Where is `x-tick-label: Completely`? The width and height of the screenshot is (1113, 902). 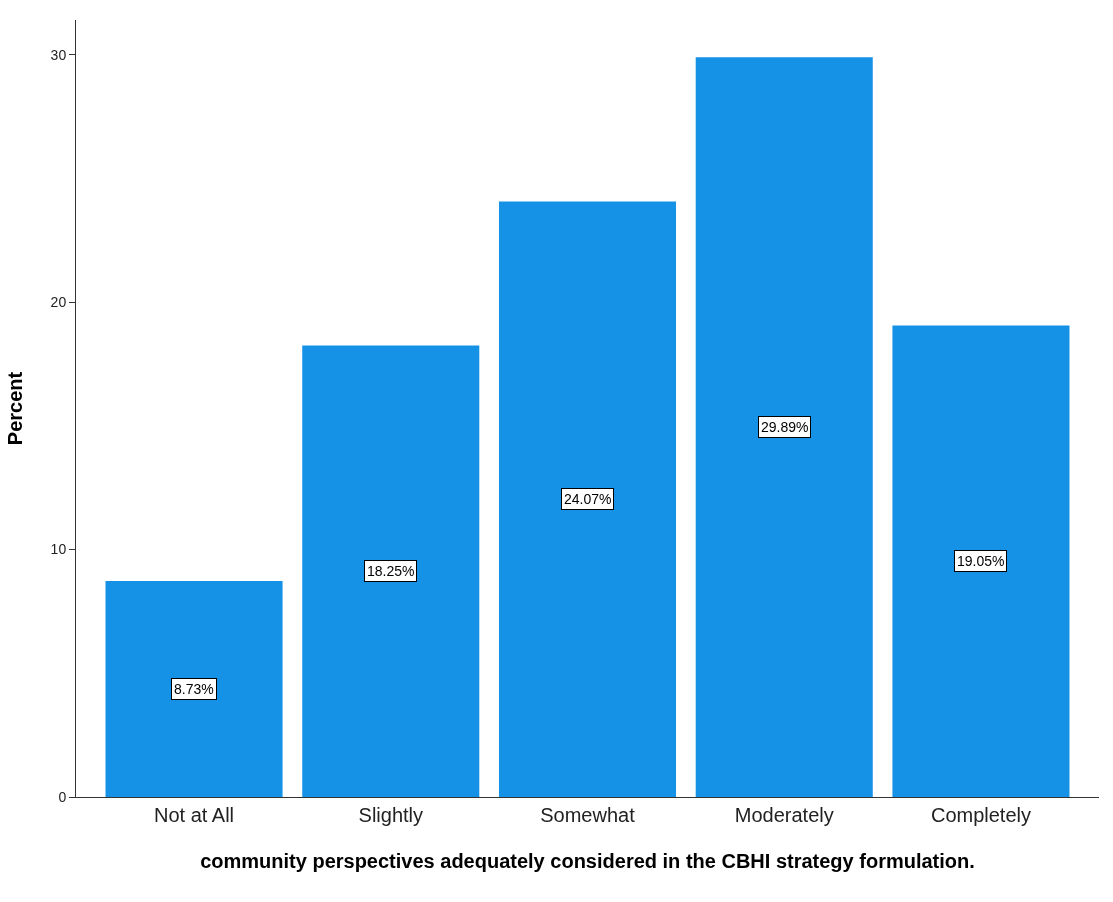 x-tick-label: Completely is located at coordinates (980, 815).